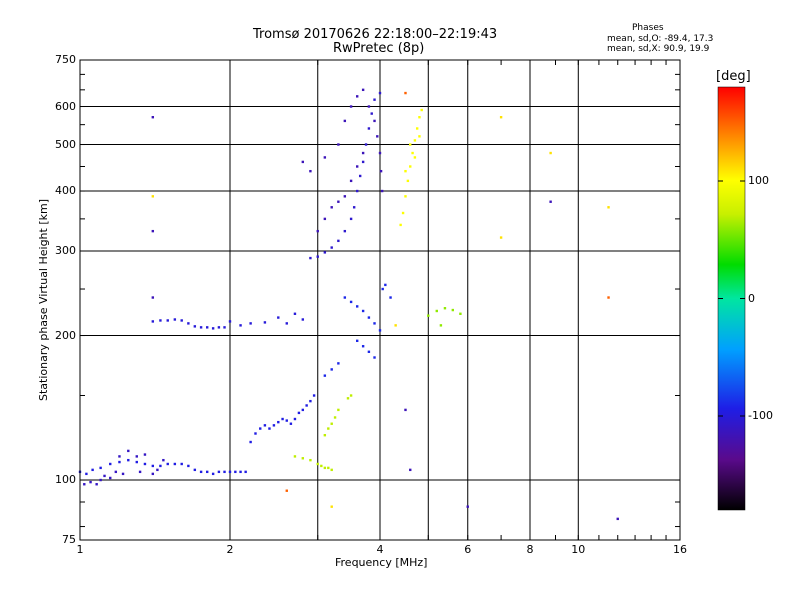 The width and height of the screenshot is (800, 600). What do you see at coordinates (65, 191) in the screenshot?
I see `y-tick-label: 400` at bounding box center [65, 191].